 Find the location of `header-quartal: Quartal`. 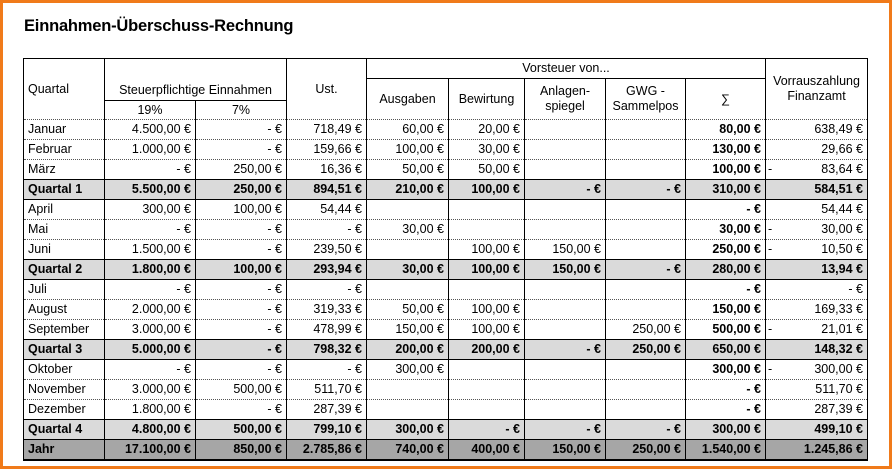

header-quartal: Quartal is located at coordinates (64, 89).